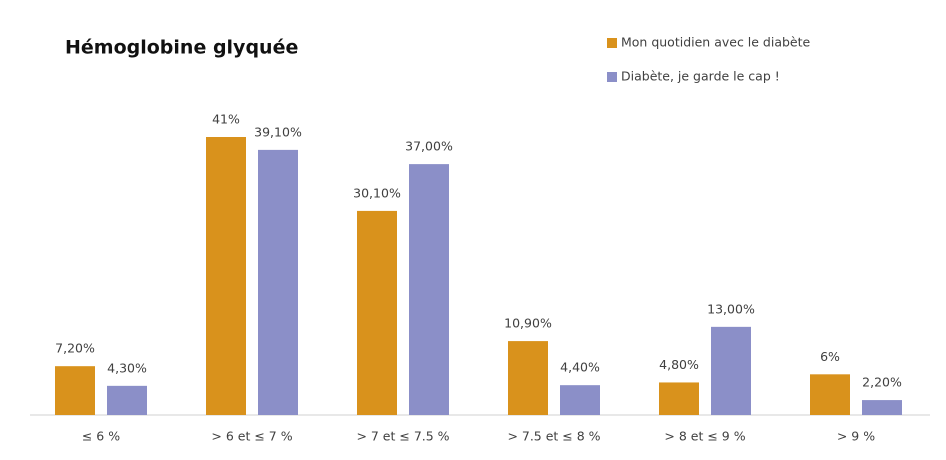 This screenshot has width=946, height=460. I want to click on value-label: 4,80%, so click(679, 364).